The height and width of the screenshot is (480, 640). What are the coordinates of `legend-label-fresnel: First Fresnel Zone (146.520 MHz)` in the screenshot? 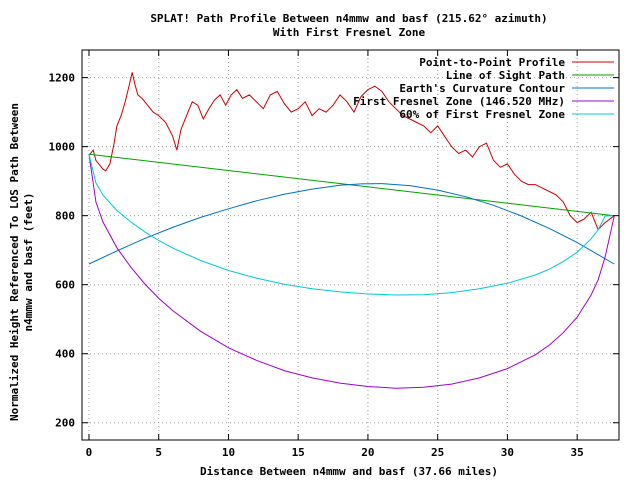 It's located at (459, 101).